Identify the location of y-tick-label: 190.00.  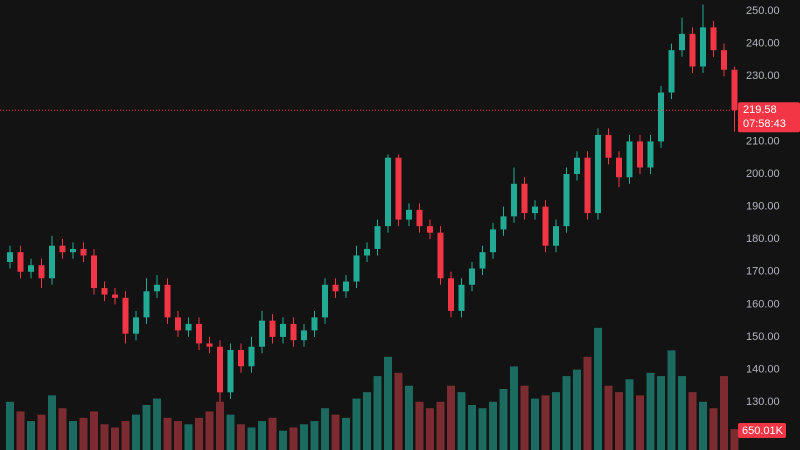
(763, 206).